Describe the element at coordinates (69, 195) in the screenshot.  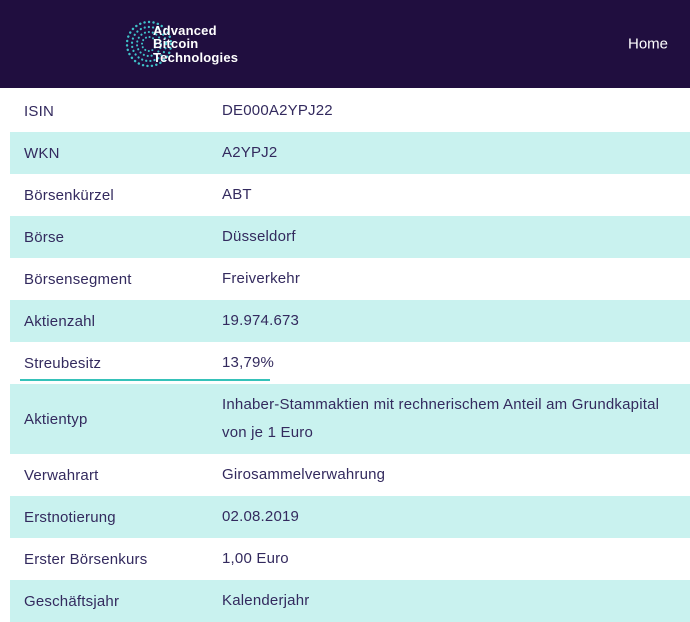
I see `row-label: Börsenkürzel` at that location.